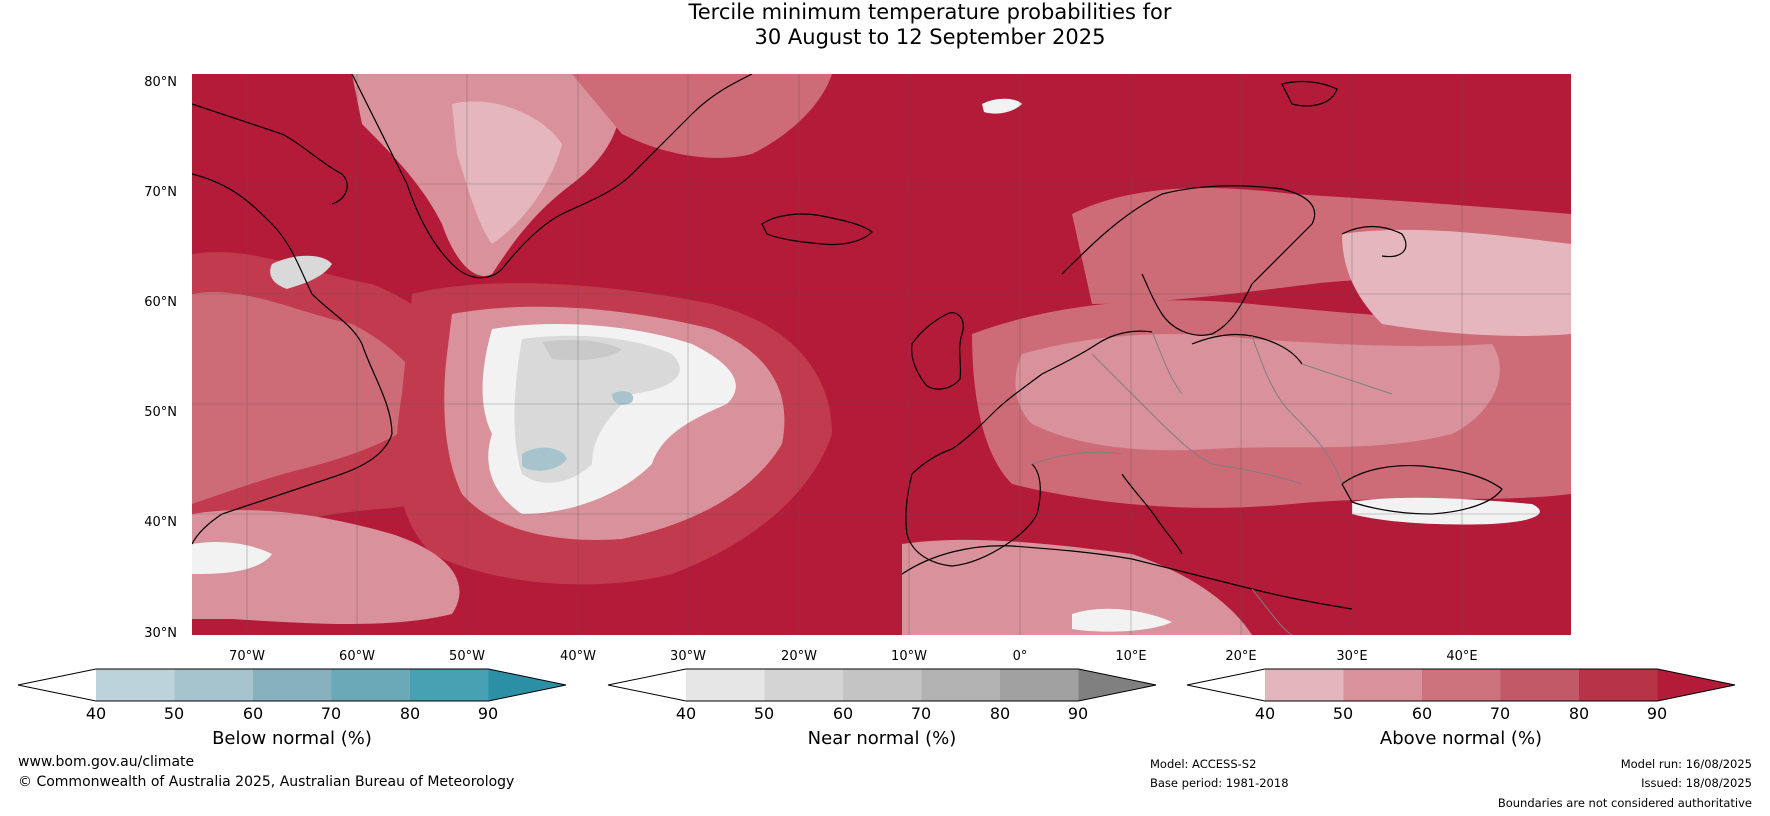 The height and width of the screenshot is (816, 1770). What do you see at coordinates (331, 713) in the screenshot?
I see `cbar-below-tick-70: 70` at bounding box center [331, 713].